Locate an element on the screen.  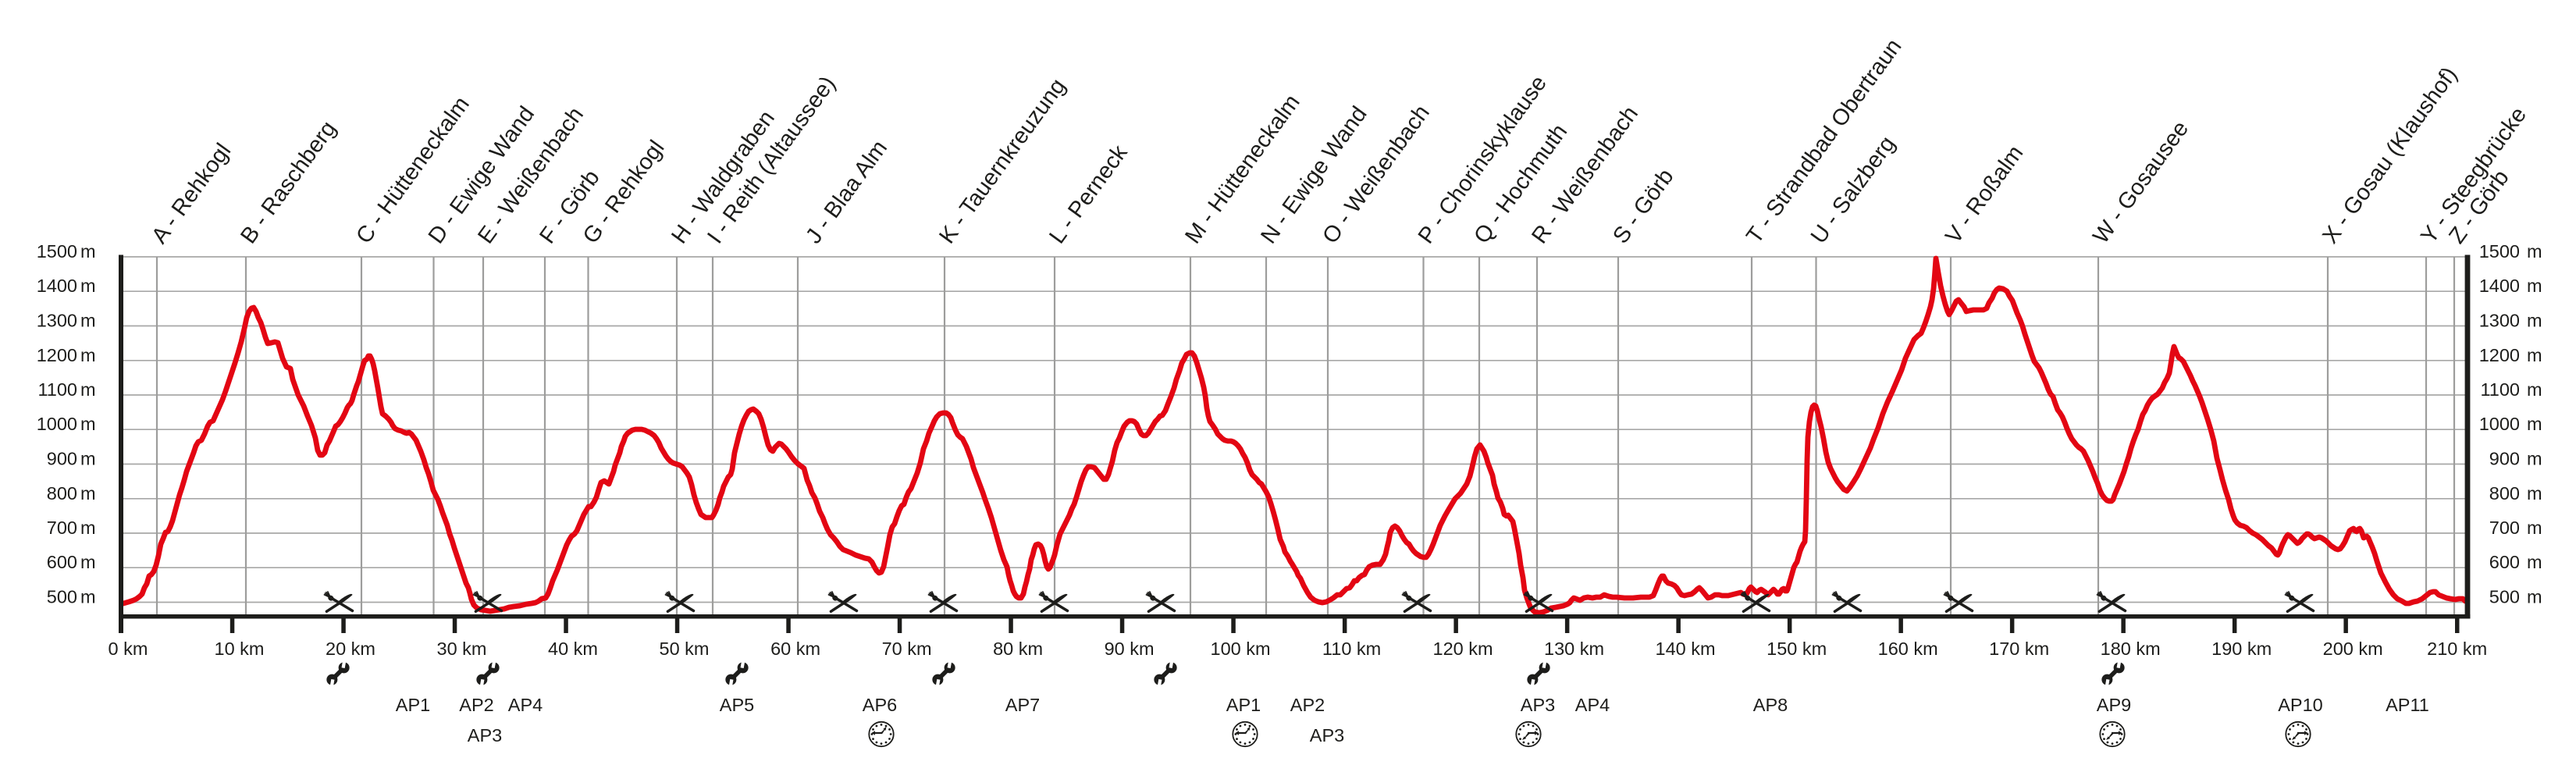
svg-text: AP7 is located at coordinates (1022, 705).